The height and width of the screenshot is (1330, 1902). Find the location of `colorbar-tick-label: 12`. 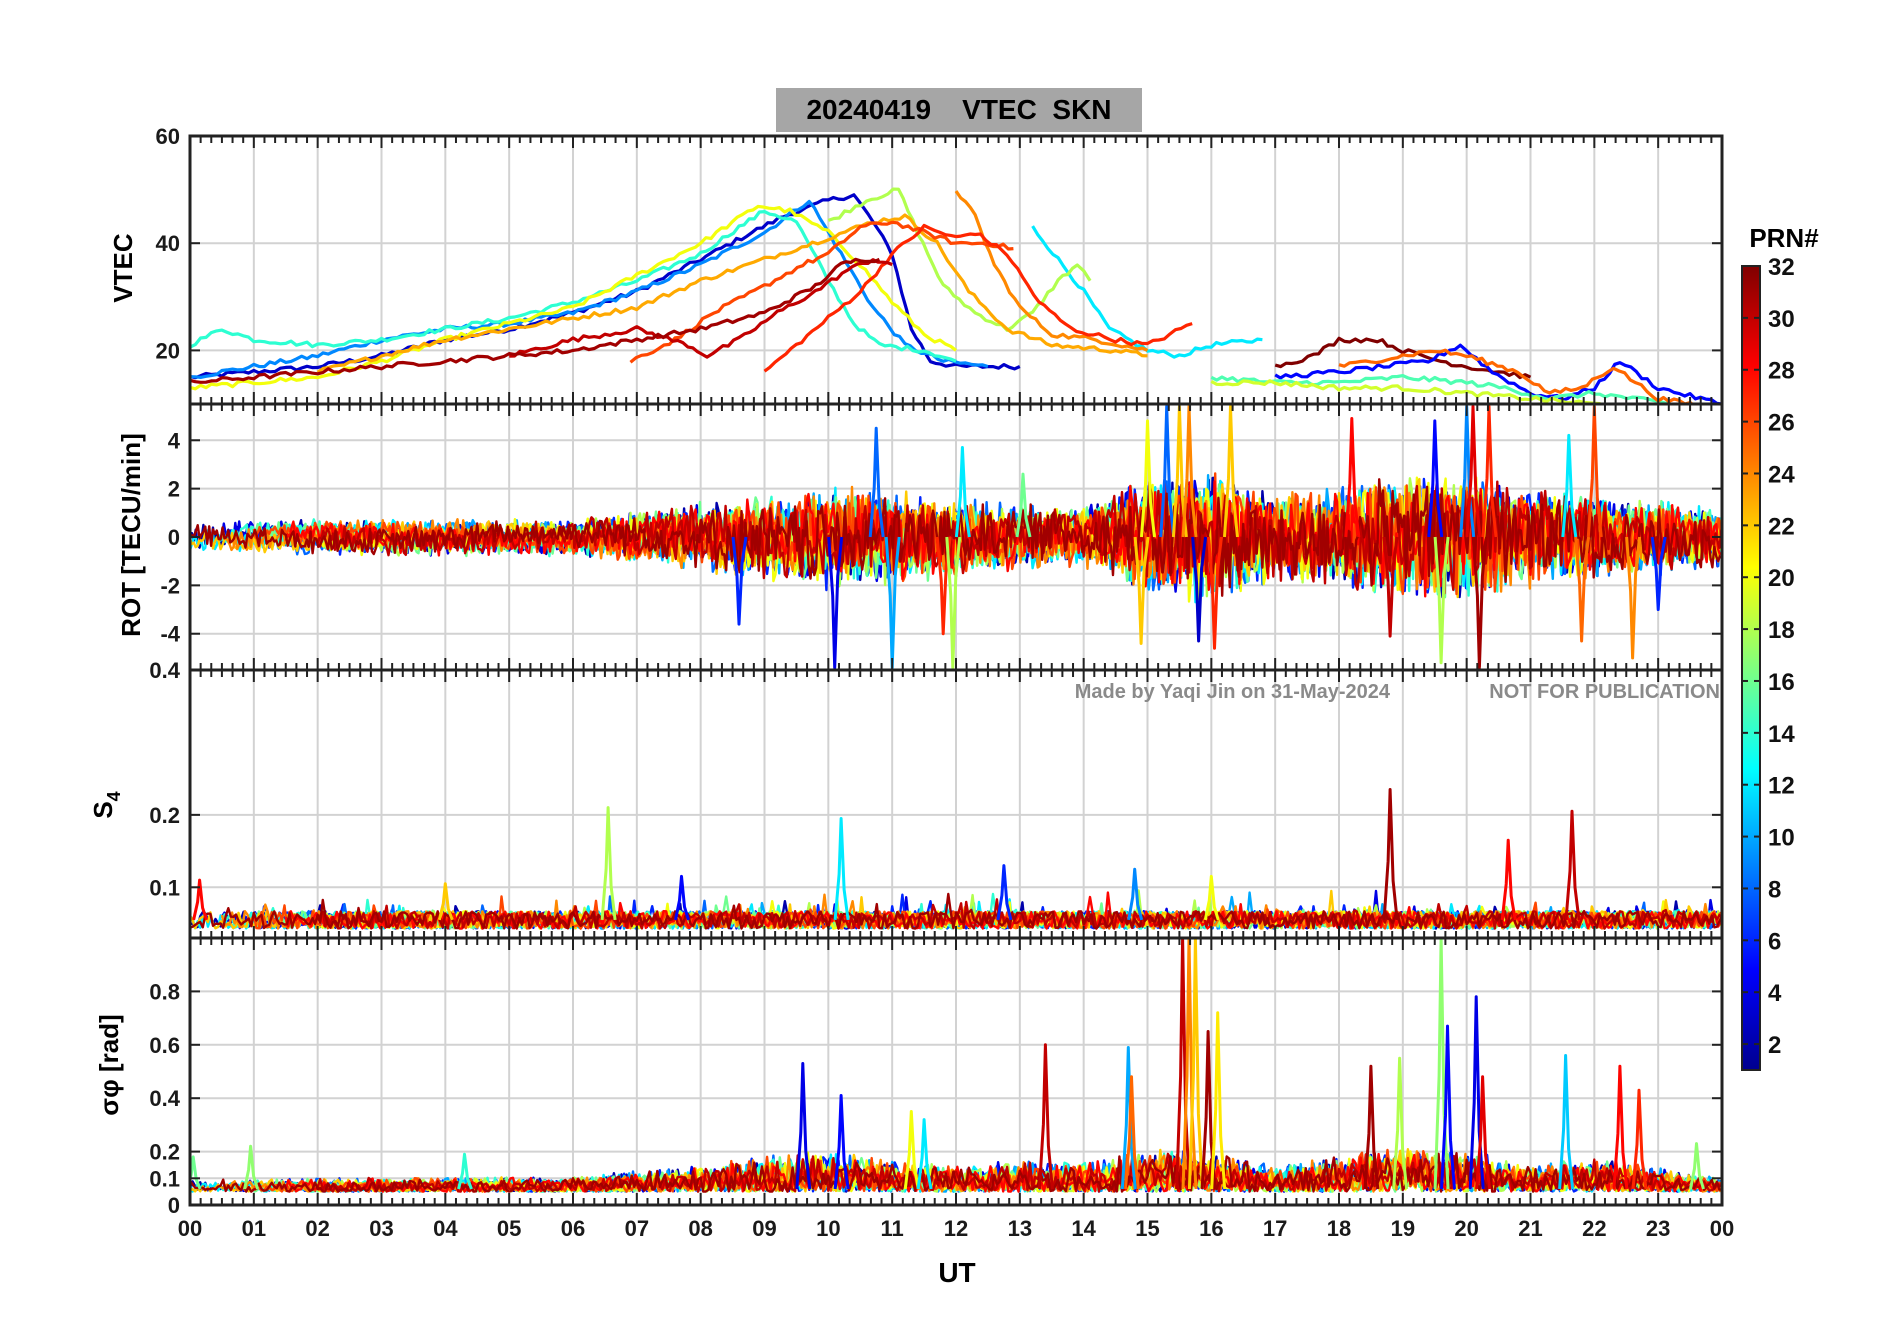

colorbar-tick-label: 12 is located at coordinates (1781, 786).